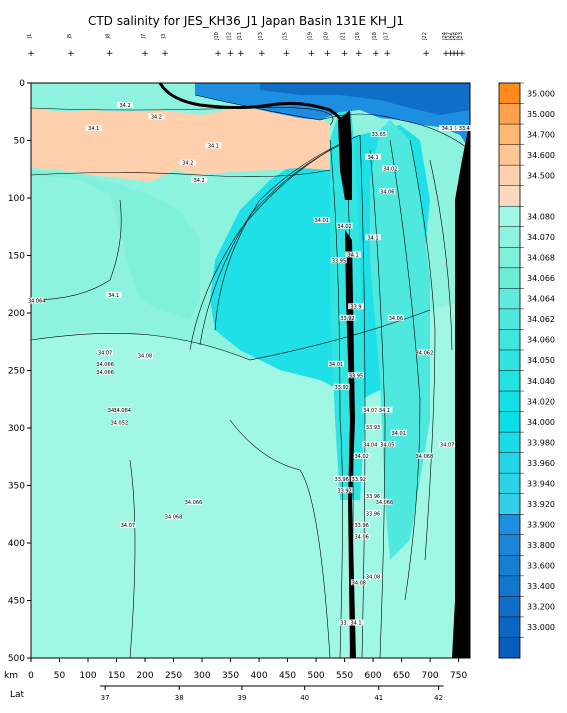 Image resolution: width=567 pixels, height=713 pixels. What do you see at coordinates (174, 518) in the screenshot?
I see `contour-label-16: 34.068` at bounding box center [174, 518].